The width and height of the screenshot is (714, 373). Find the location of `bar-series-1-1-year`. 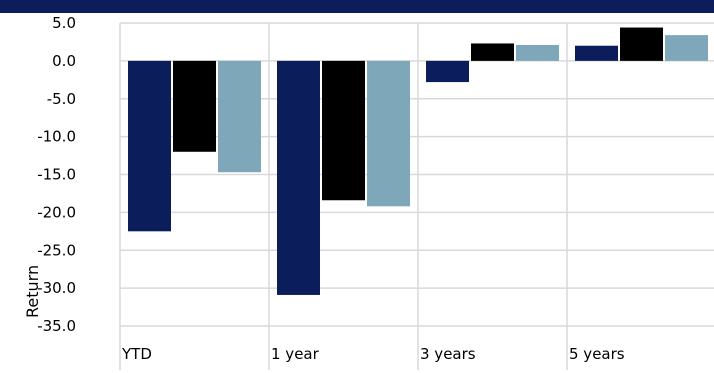

bar-series-1-1-year is located at coordinates (298, 177).